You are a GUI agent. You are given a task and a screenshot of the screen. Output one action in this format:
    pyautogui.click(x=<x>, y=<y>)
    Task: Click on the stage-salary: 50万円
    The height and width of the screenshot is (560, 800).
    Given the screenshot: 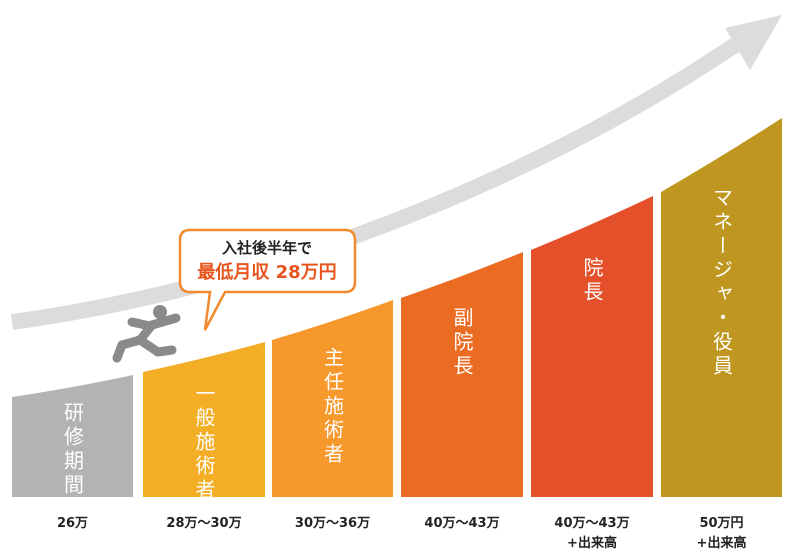 What is the action you would take?
    pyautogui.click(x=721, y=523)
    